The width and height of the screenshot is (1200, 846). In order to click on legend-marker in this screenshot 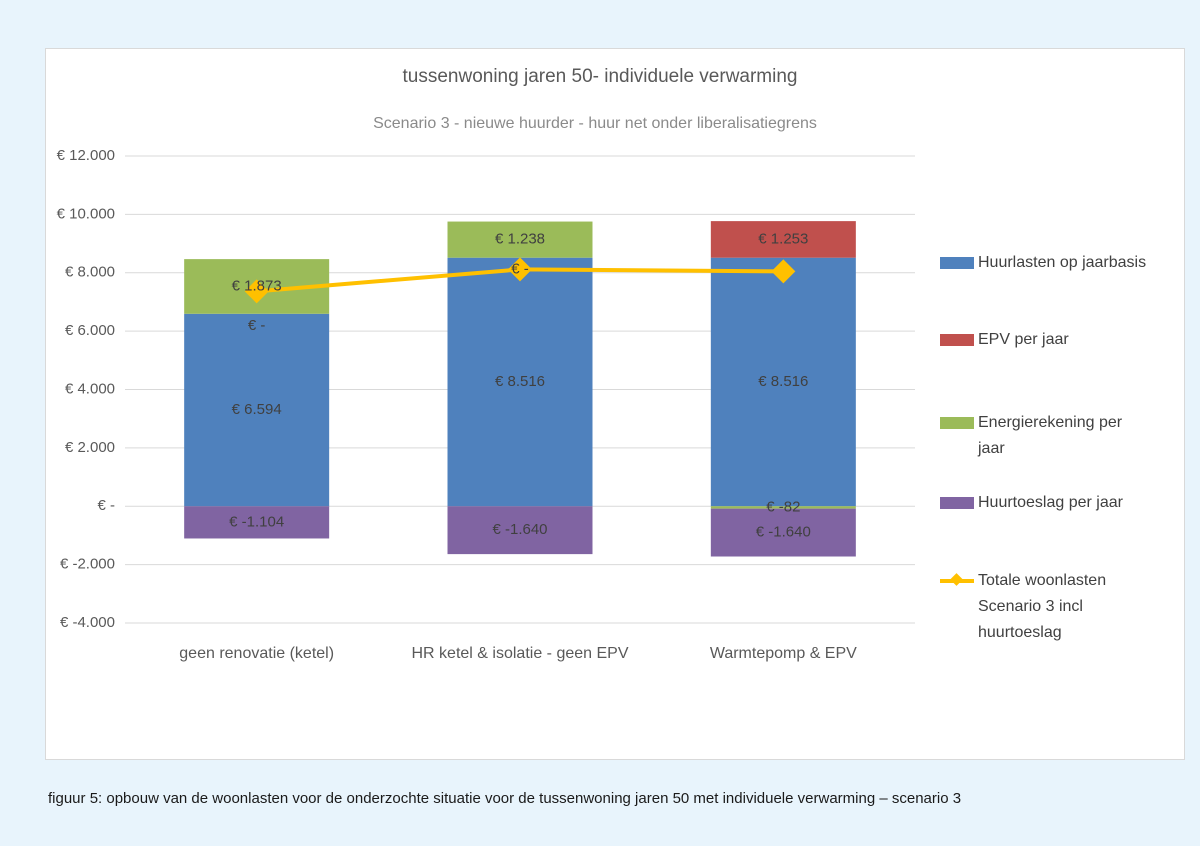, I will do `click(956, 579)`.